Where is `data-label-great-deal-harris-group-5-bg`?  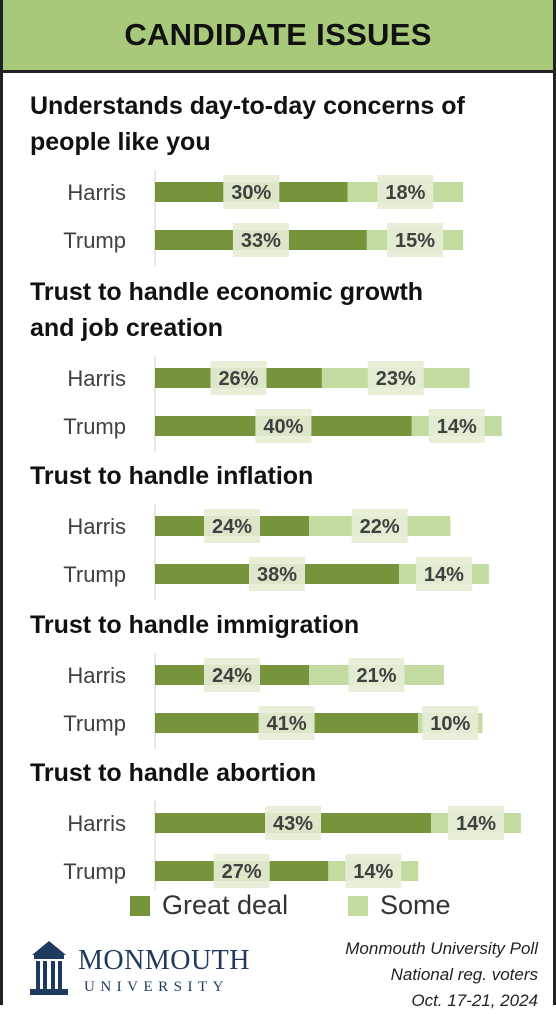
data-label-great-deal-harris-group-5-bg is located at coordinates (293, 823).